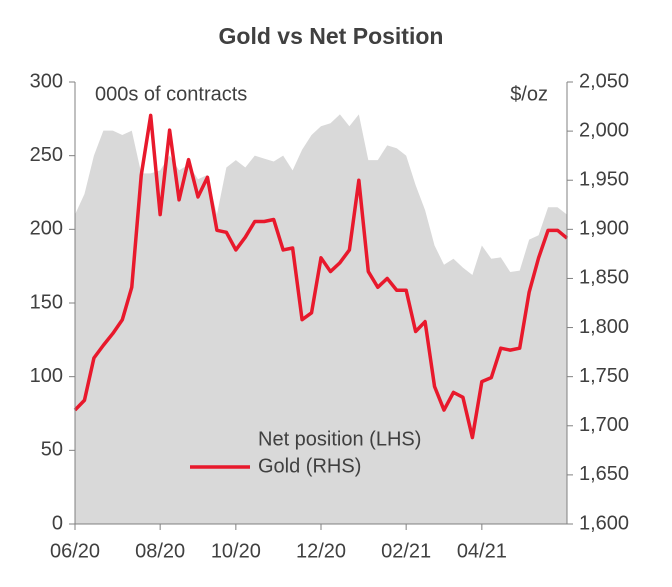 The width and height of the screenshot is (672, 587). Describe the element at coordinates (309, 466) in the screenshot. I see `legend-label: Gold (RHS)` at that location.